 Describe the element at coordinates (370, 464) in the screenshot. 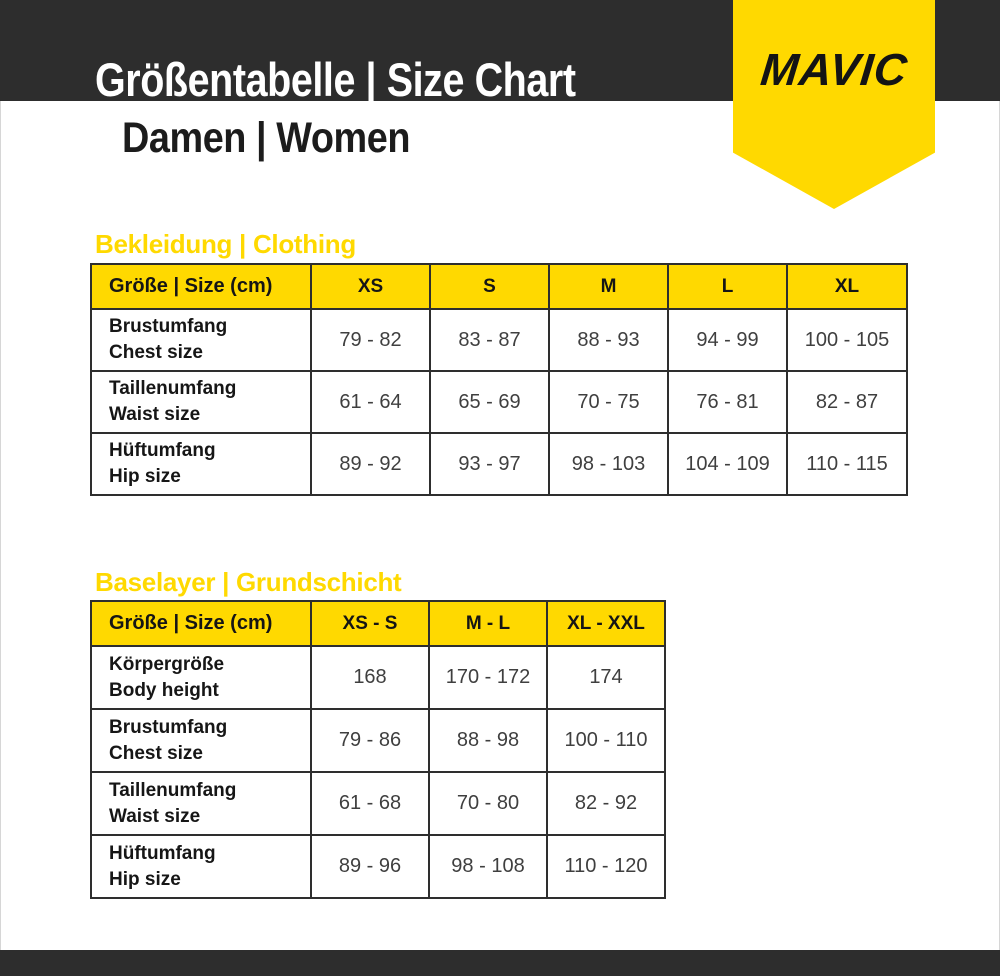

I see `cell-hip-xs: 89 - 92` at that location.